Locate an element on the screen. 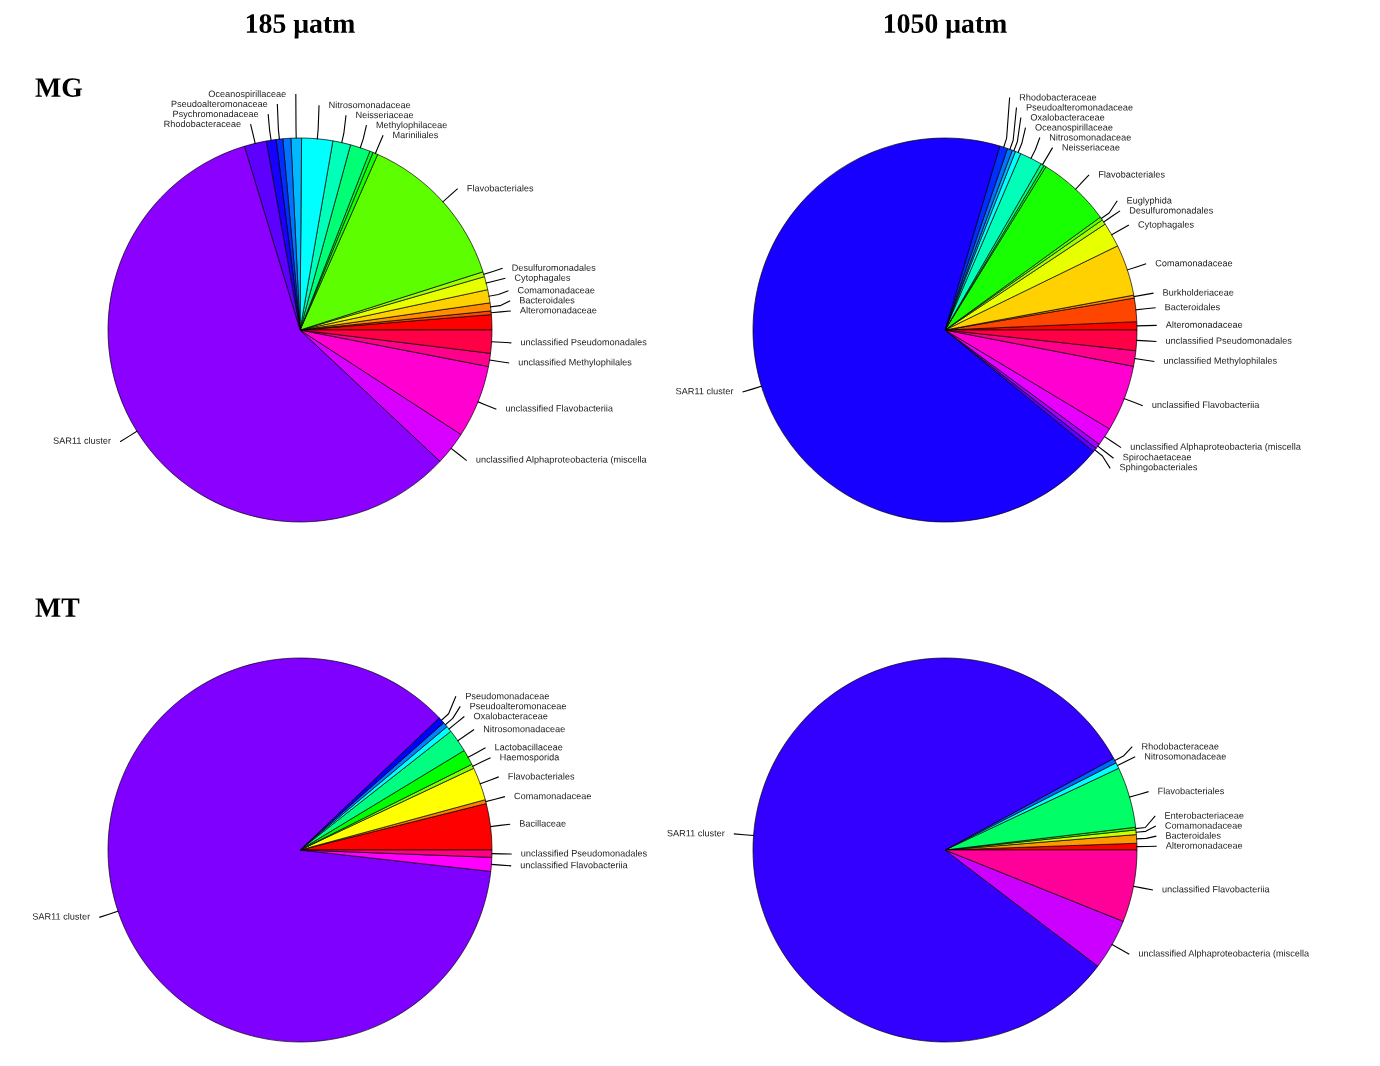  slice-label: Euglyphida is located at coordinates (1149, 201).